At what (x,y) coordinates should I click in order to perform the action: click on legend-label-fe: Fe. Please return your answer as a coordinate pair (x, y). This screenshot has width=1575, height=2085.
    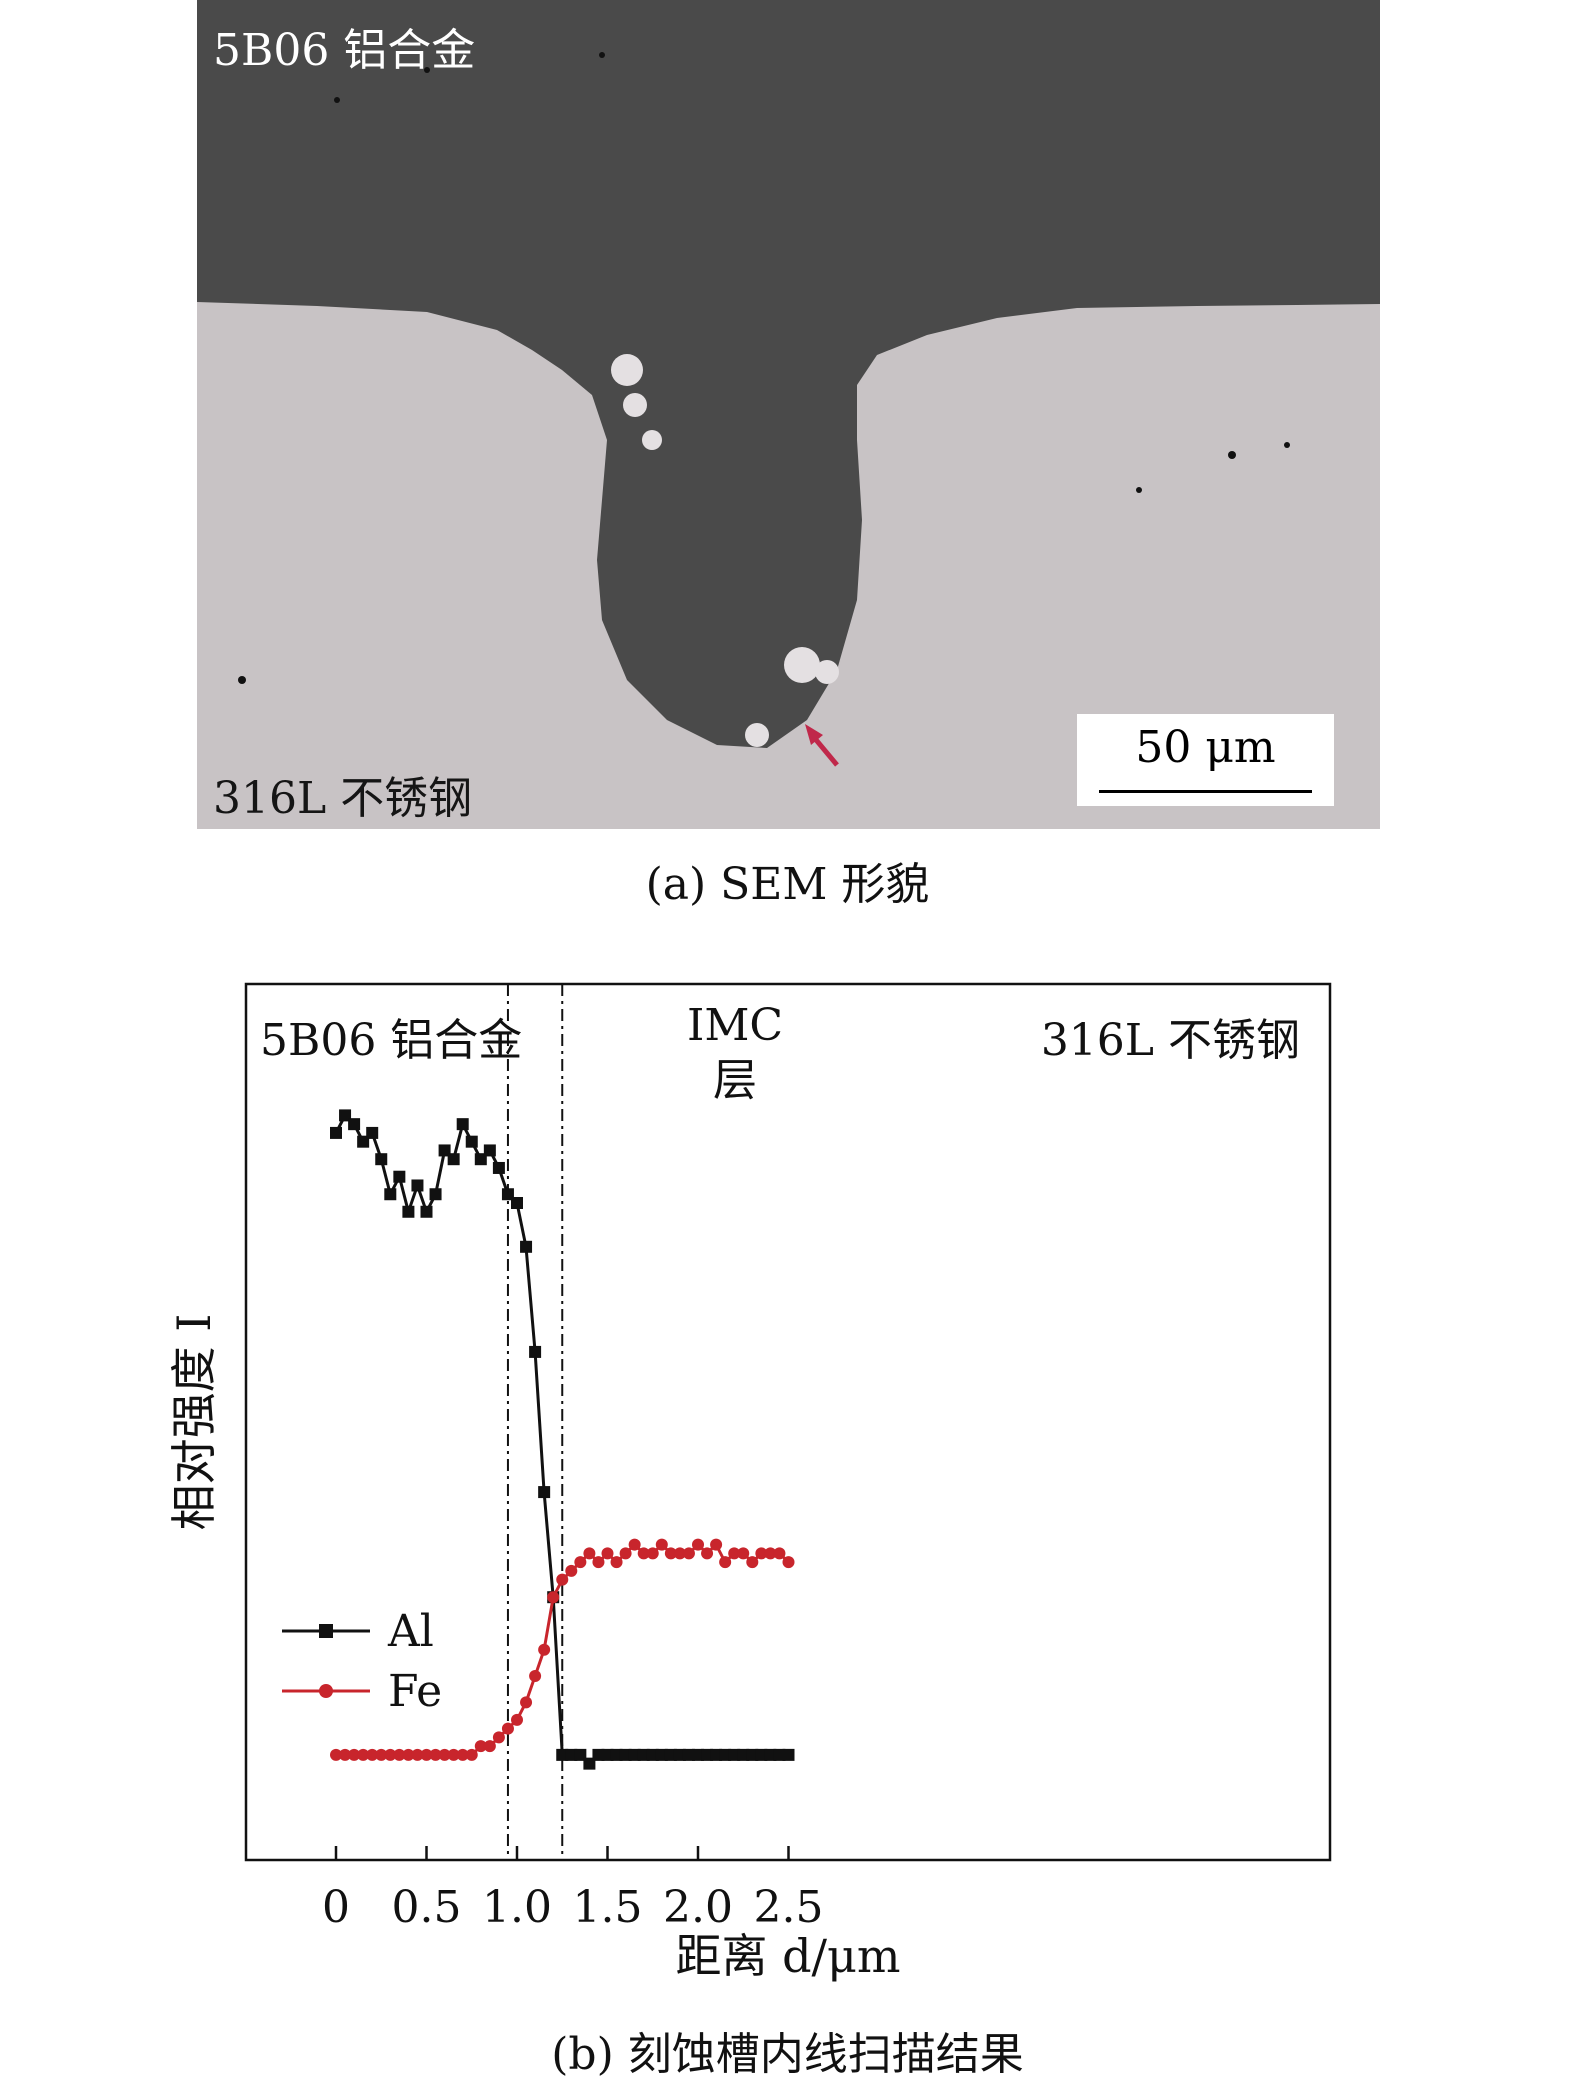
    Looking at the image, I should click on (415, 1691).